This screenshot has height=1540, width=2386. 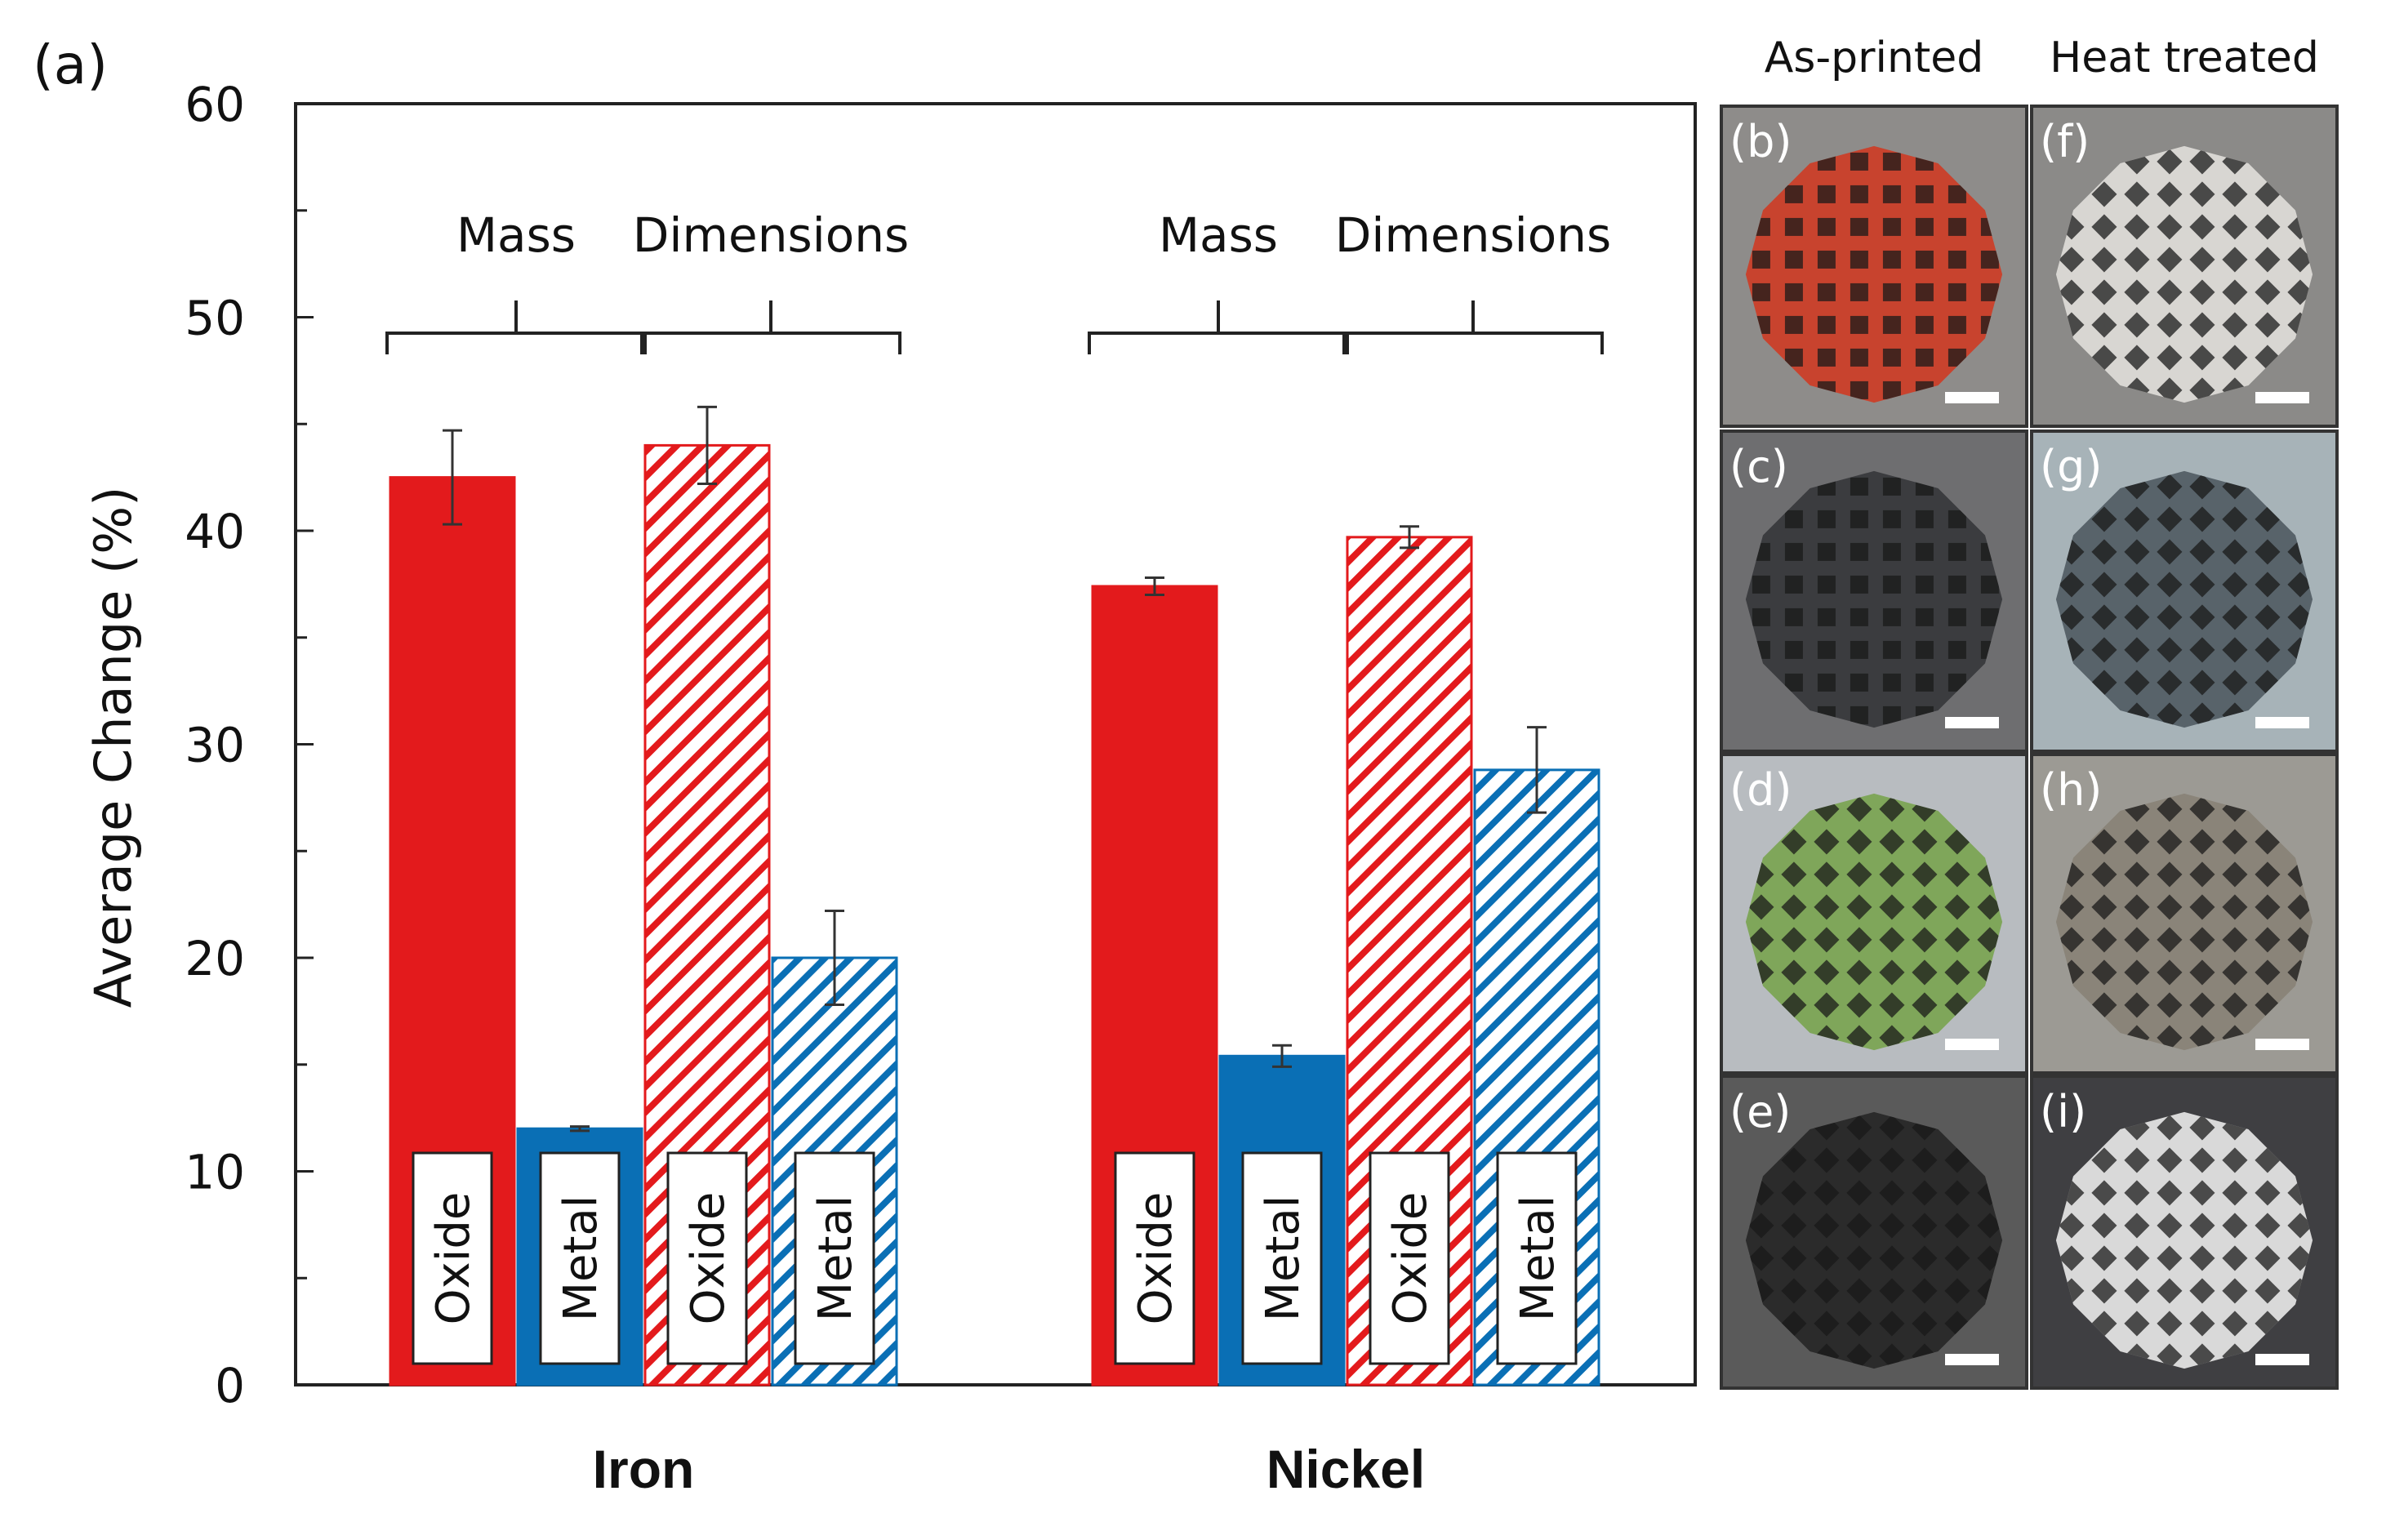 What do you see at coordinates (1760, 141) in the screenshot?
I see `photo-label: (b)` at bounding box center [1760, 141].